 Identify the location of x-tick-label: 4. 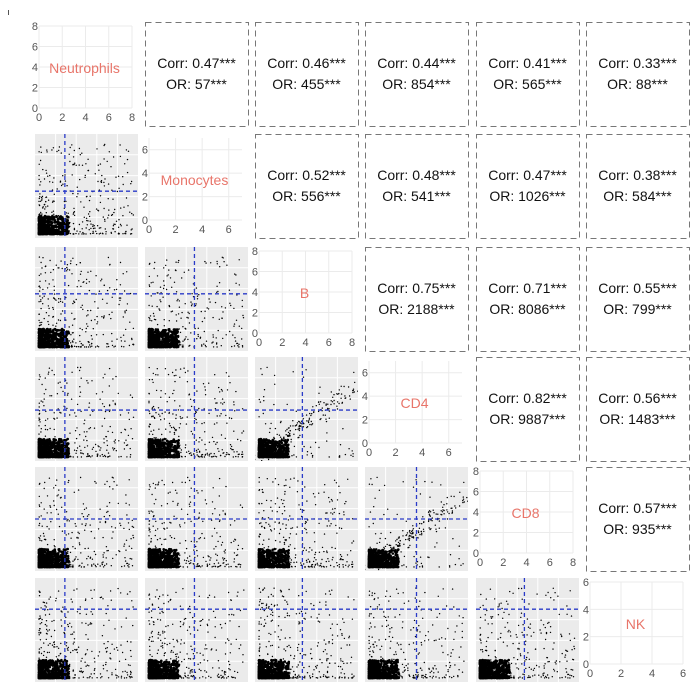
(202, 230).